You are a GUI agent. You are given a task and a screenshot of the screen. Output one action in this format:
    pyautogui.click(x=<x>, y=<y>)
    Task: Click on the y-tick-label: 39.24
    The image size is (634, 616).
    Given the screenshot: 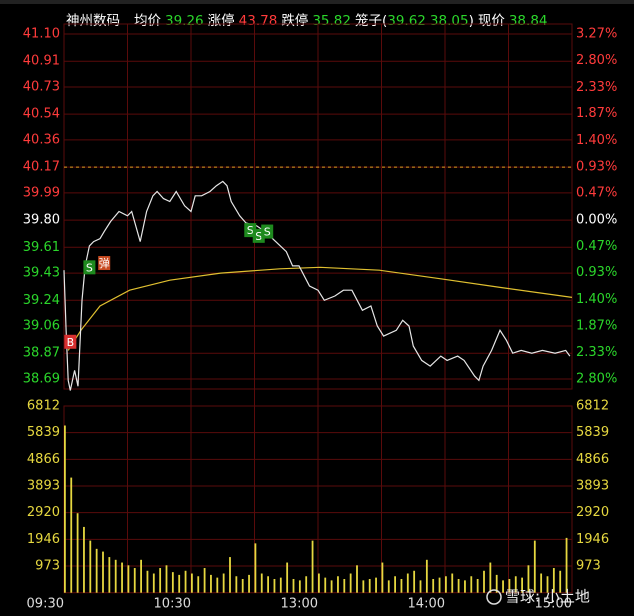 What is the action you would take?
    pyautogui.click(x=41, y=300)
    